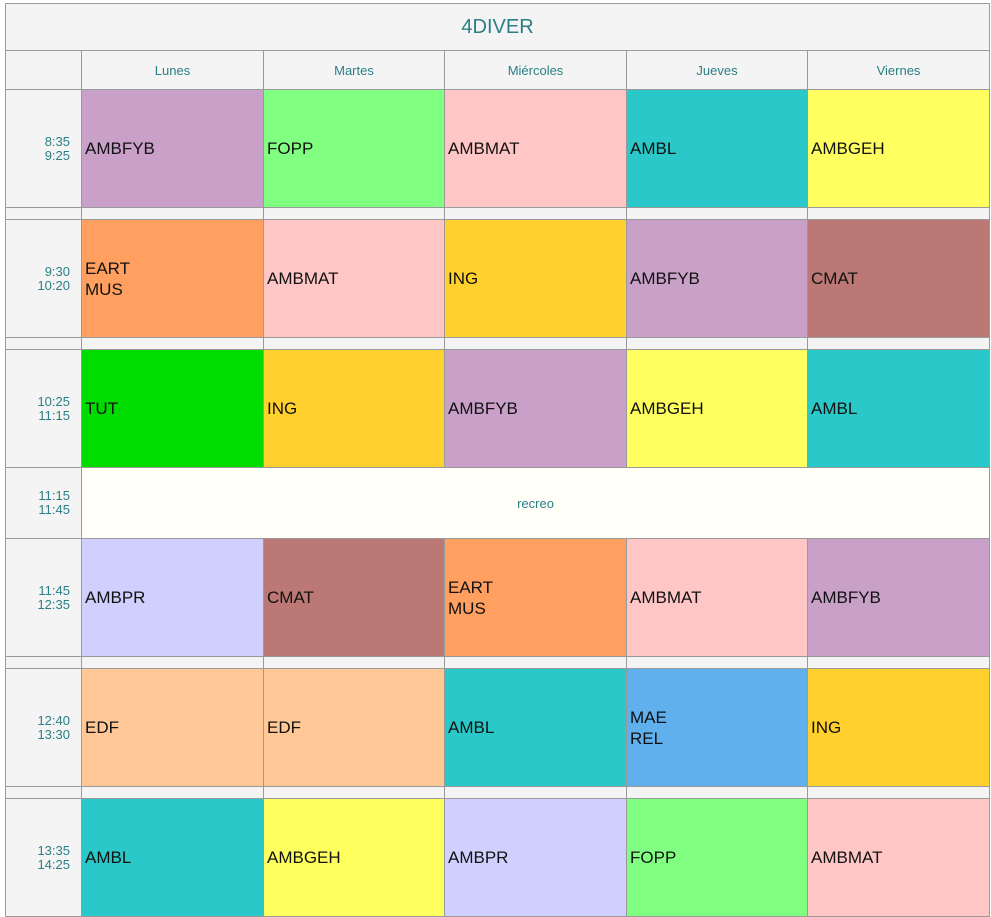 This screenshot has height=917, width=991. I want to click on period-row: 11:45 12:35 AMBPR CMAT EART MUS AMBMAT AMBFYB, so click(498, 597).